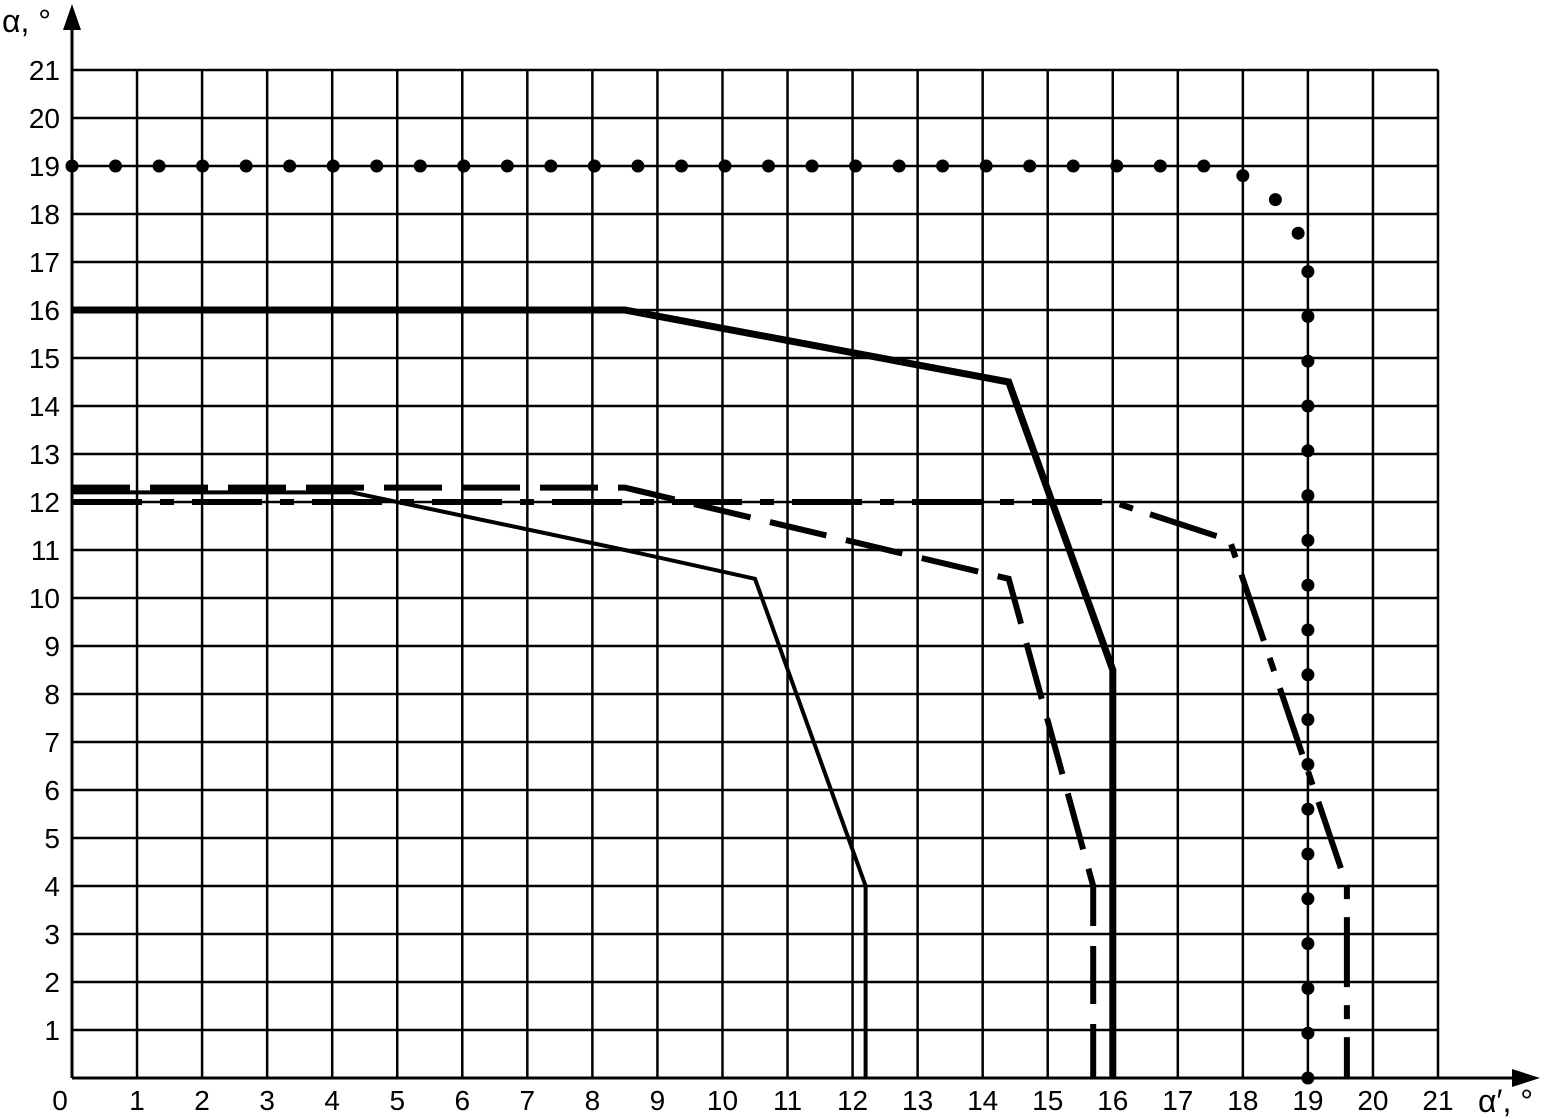  What do you see at coordinates (72, 17) in the screenshot?
I see `y-axis-arrow` at bounding box center [72, 17].